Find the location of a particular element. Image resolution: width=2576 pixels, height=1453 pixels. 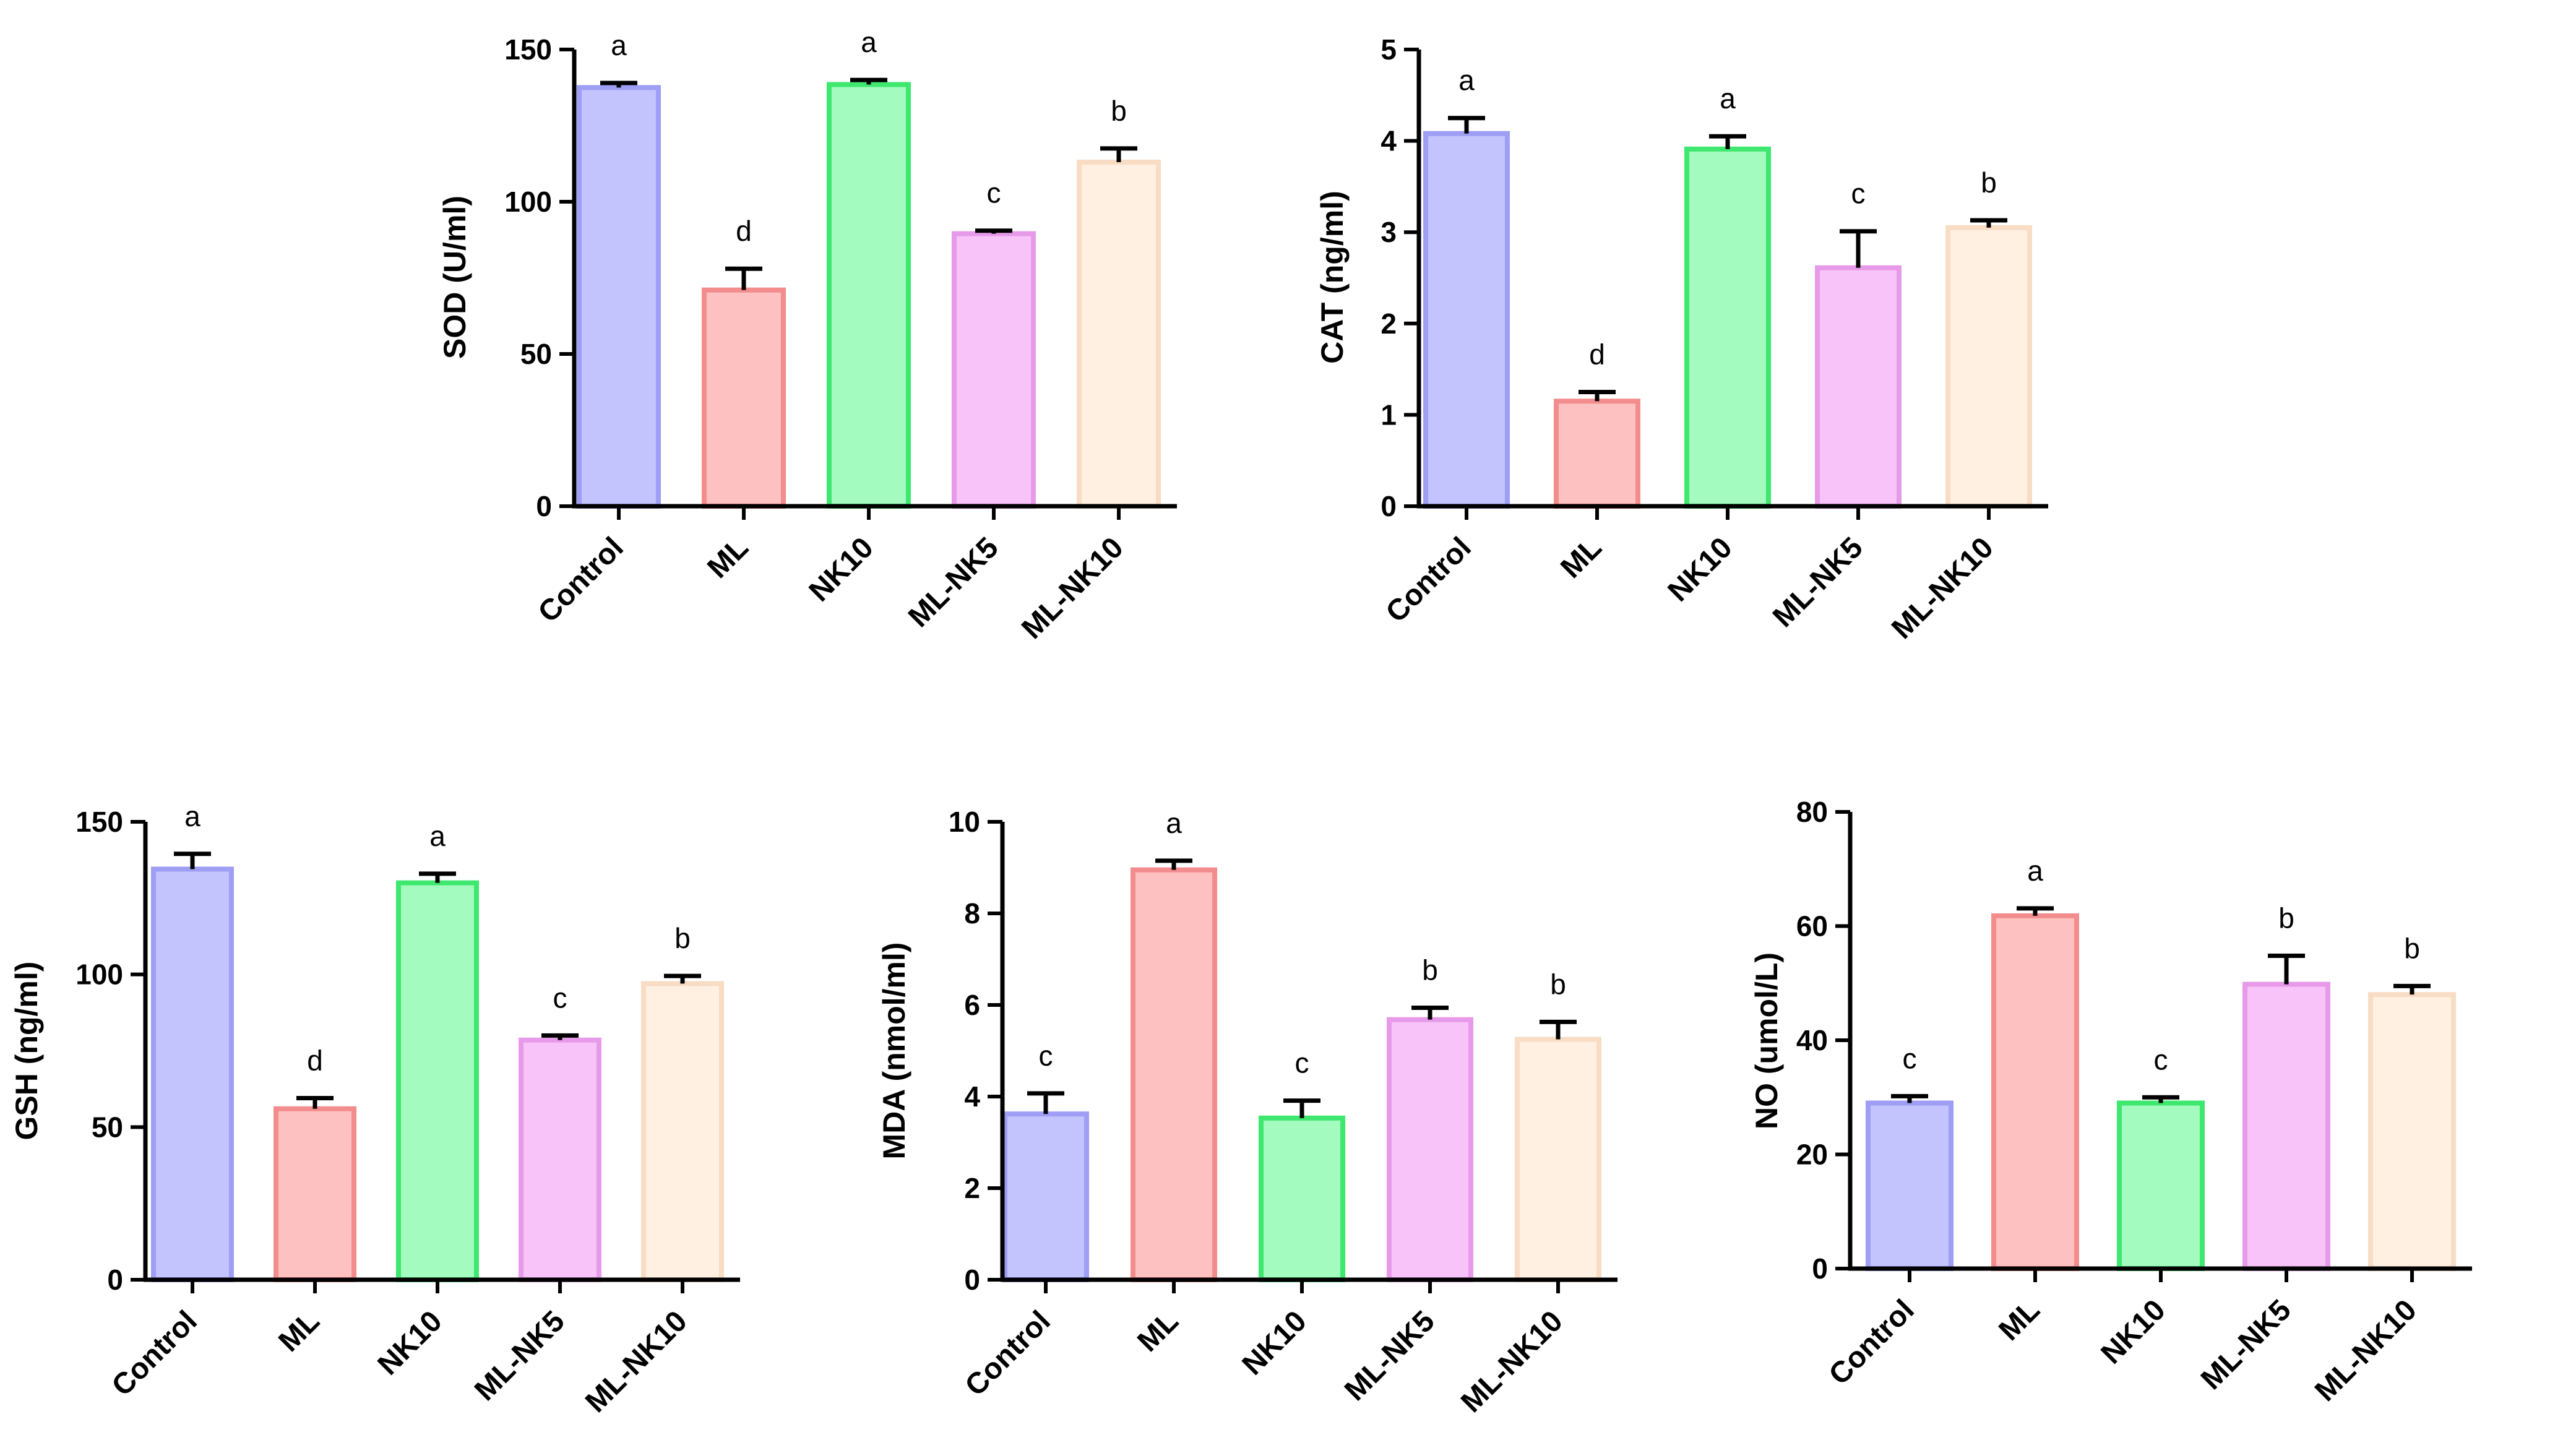

y-tick-label: 3 is located at coordinates (1389, 232).